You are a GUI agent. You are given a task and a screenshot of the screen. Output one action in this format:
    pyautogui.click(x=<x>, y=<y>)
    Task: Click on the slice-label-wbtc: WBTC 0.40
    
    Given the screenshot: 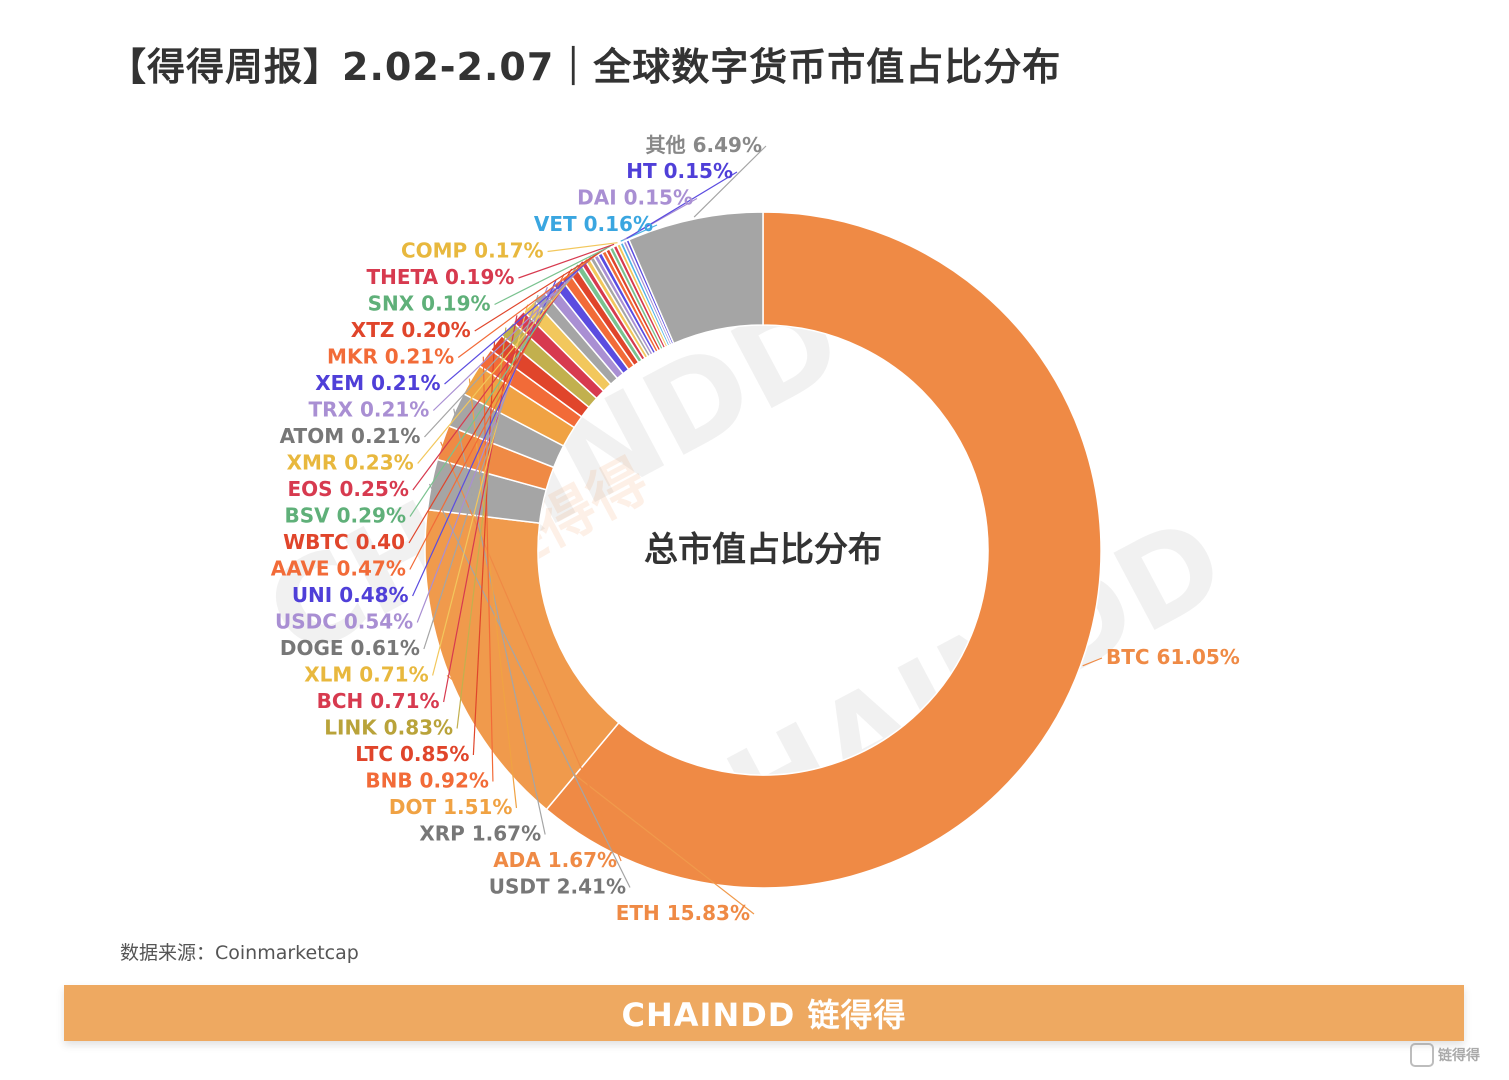 What is the action you would take?
    pyautogui.click(x=344, y=542)
    